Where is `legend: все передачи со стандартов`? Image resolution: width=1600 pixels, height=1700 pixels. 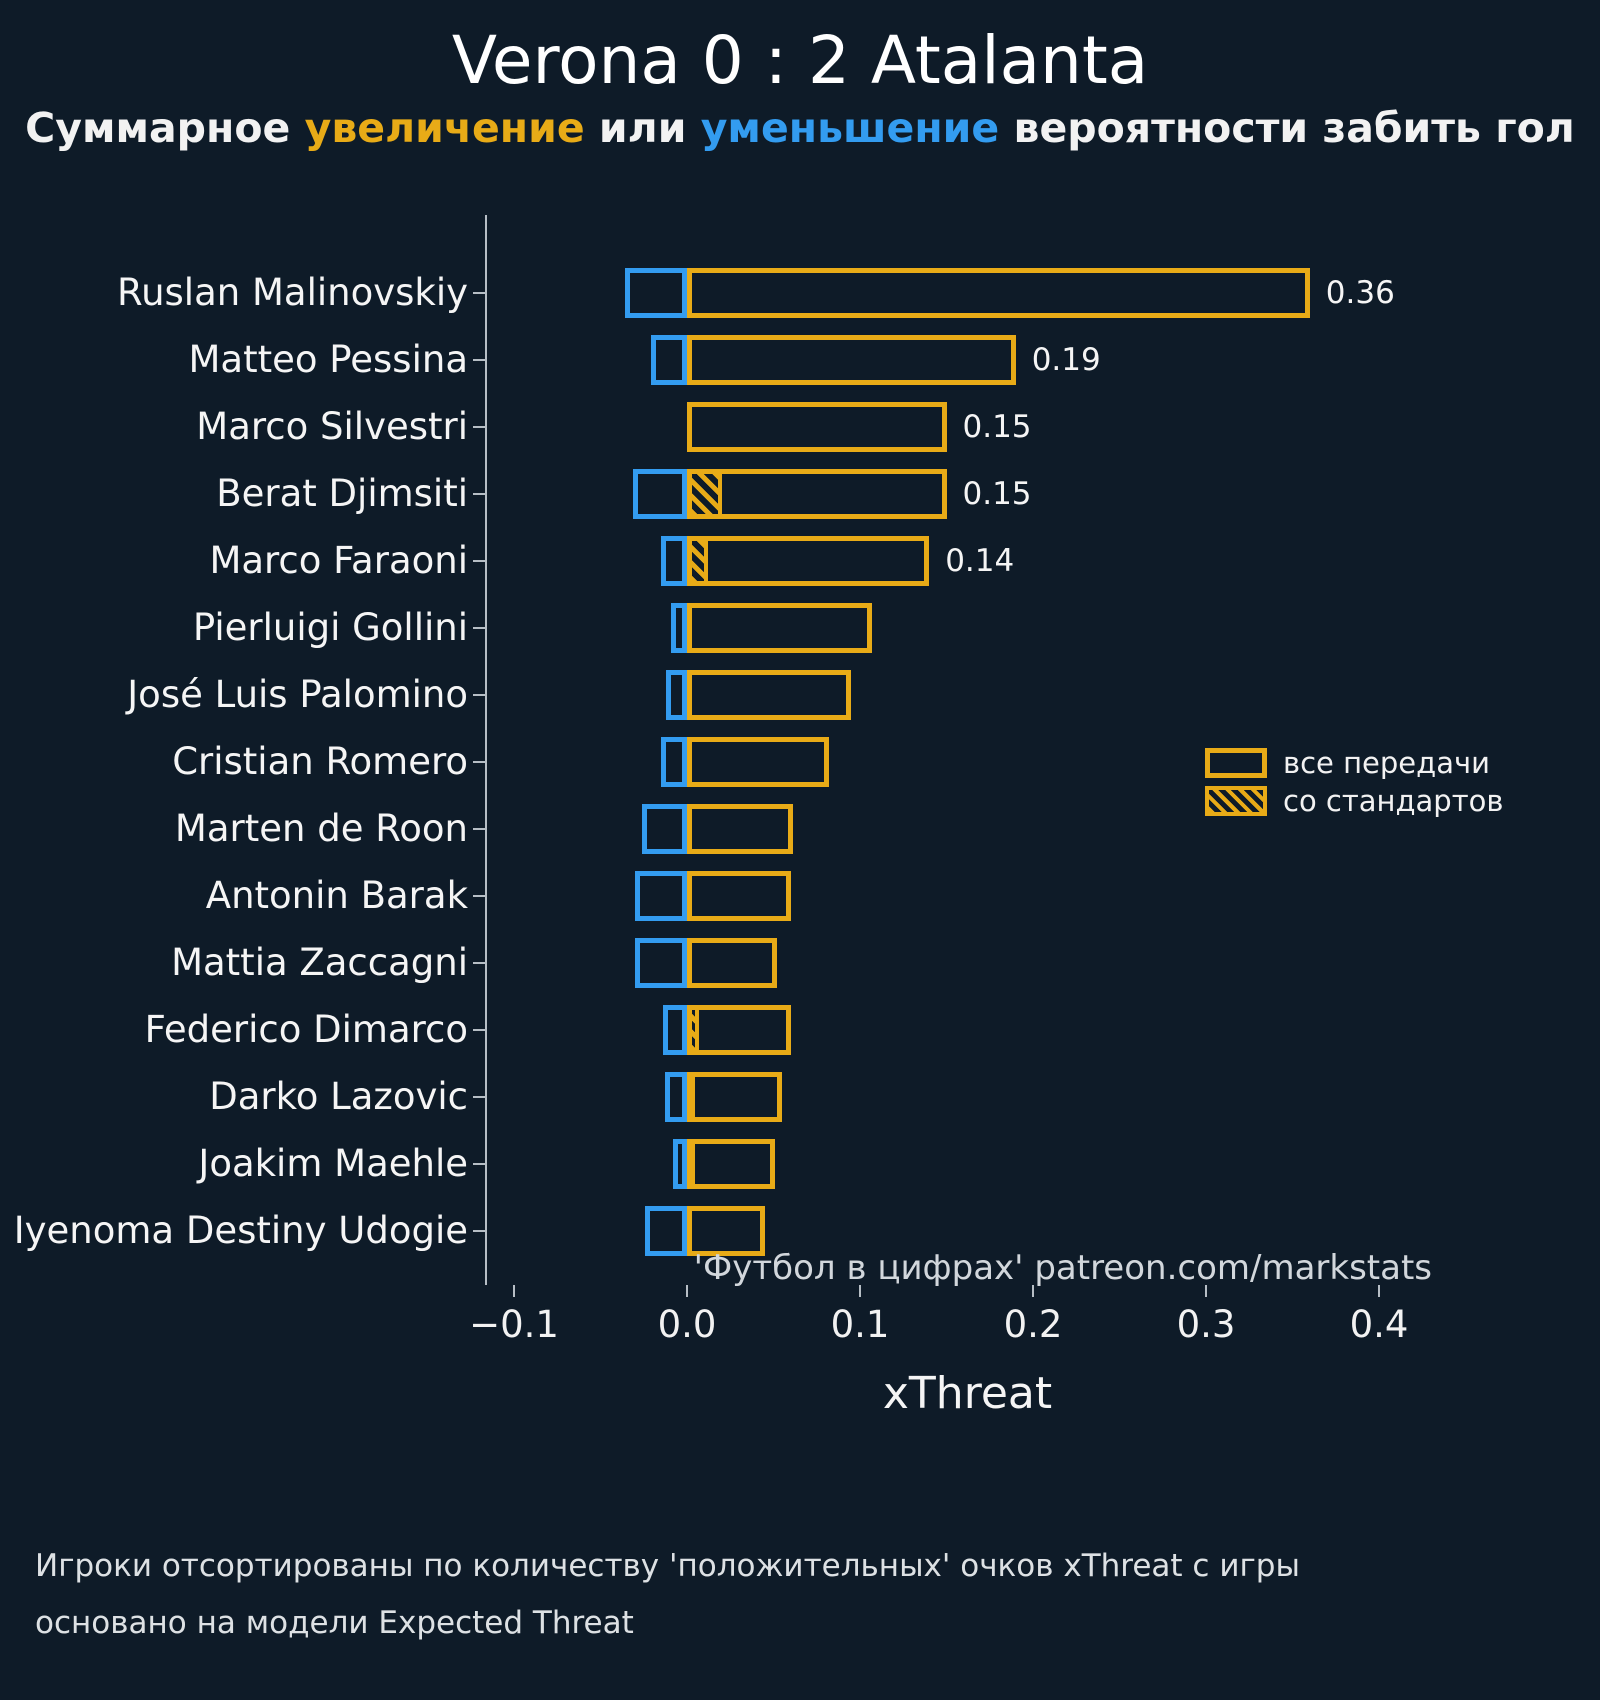
legend: все передачи со стандартов is located at coordinates (1354, 782).